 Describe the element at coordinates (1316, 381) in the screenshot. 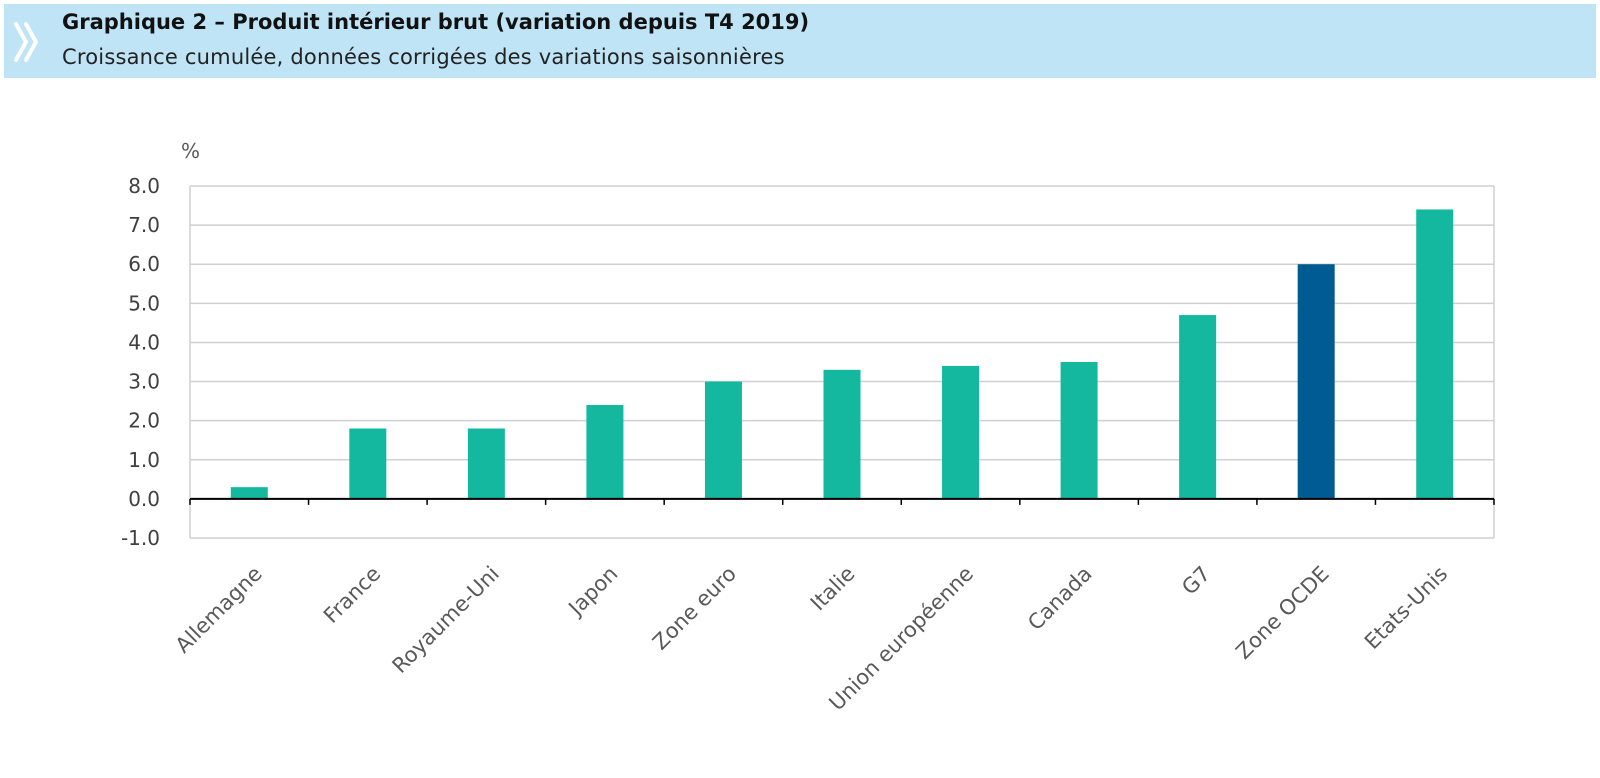

I see `bar-zone-ocde` at that location.